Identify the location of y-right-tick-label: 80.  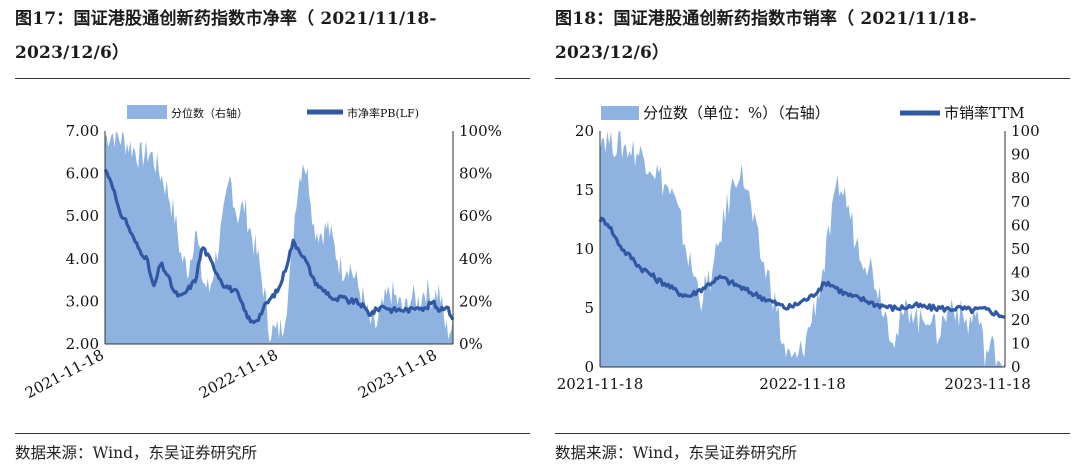
(1020, 178).